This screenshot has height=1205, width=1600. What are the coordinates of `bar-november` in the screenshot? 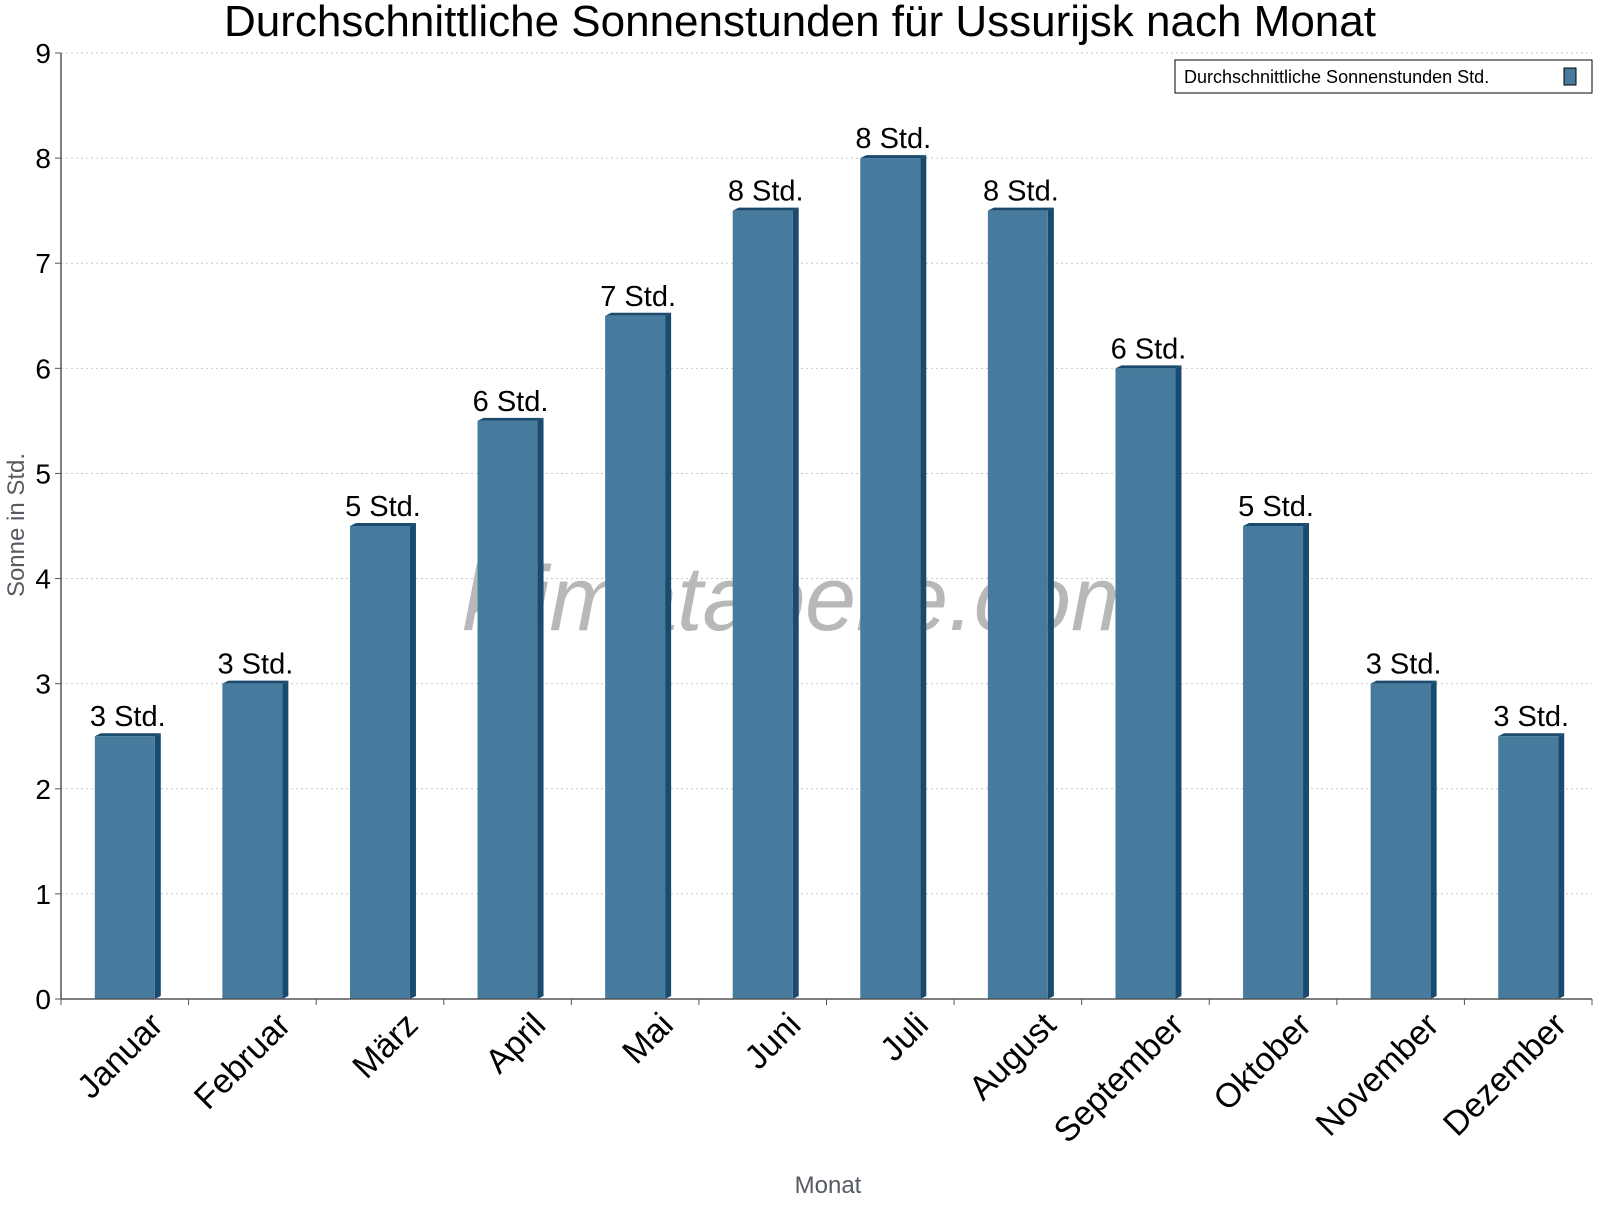 It's located at (1403, 839).